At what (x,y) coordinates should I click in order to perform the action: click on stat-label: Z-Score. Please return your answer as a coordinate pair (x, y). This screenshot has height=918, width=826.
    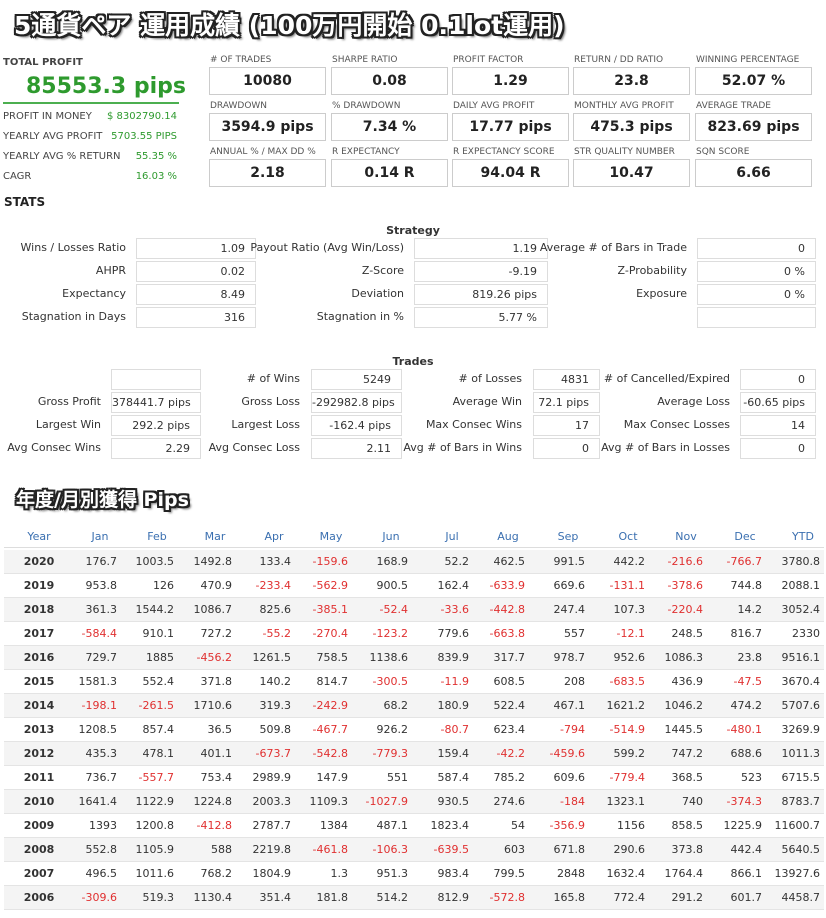
    Looking at the image, I should click on (382, 270).